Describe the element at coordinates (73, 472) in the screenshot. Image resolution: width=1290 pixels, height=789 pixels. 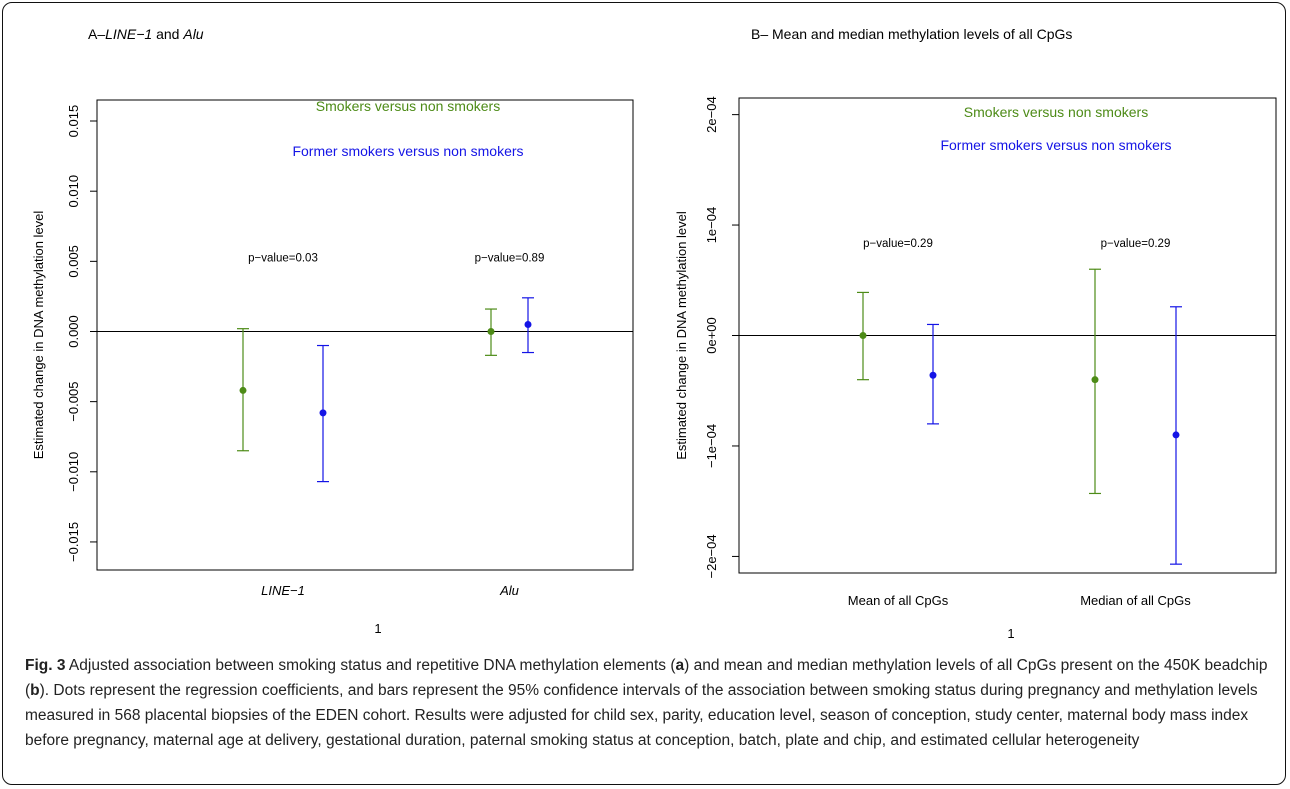
I see `y-tick-label: −0.010` at that location.